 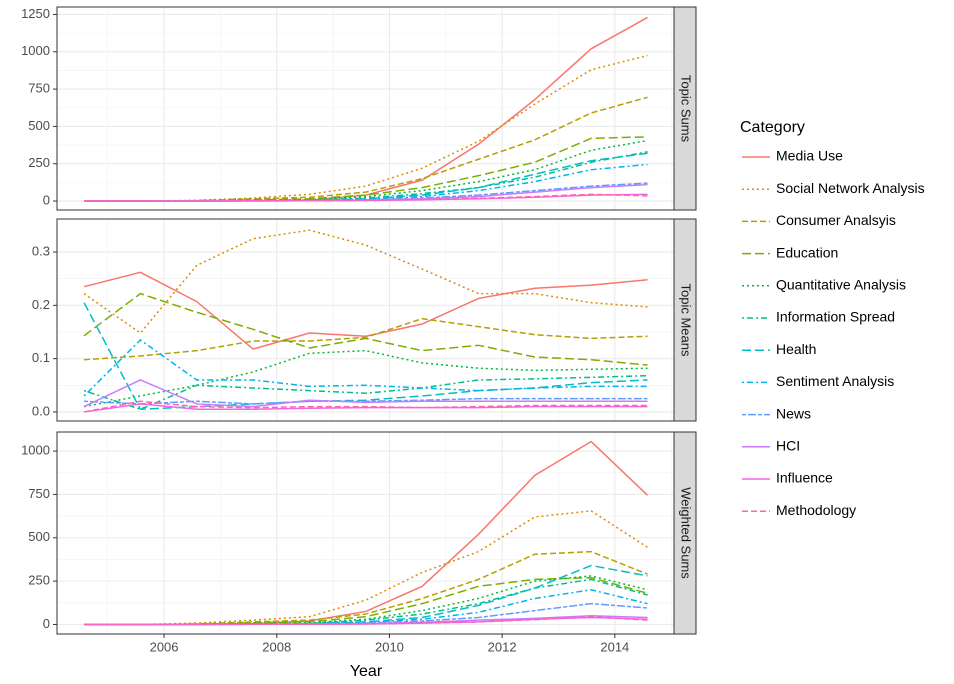 I want to click on x-tick-label: 2014, so click(x=614, y=646).